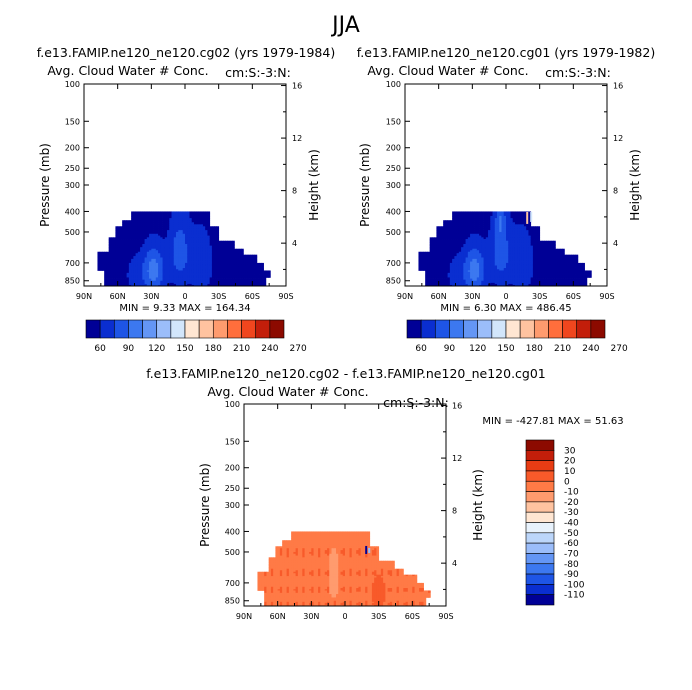 The width and height of the screenshot is (692, 690). I want to click on y-tick-label: 150, so click(72, 121).